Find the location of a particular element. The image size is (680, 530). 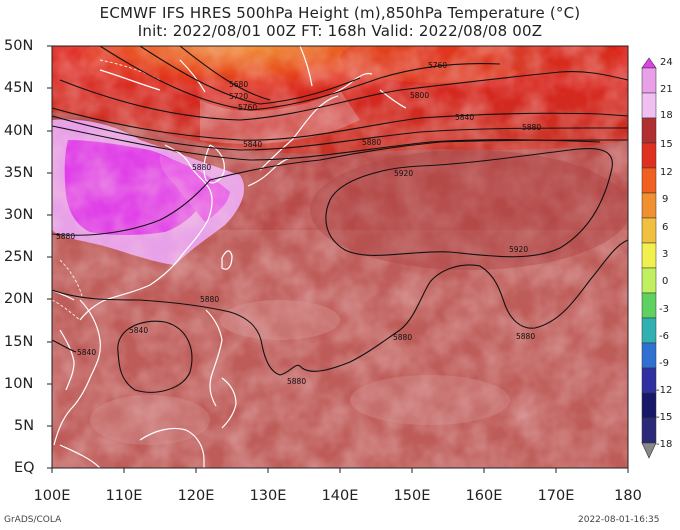

contour-label-5760: 5760 is located at coordinates (247, 107).